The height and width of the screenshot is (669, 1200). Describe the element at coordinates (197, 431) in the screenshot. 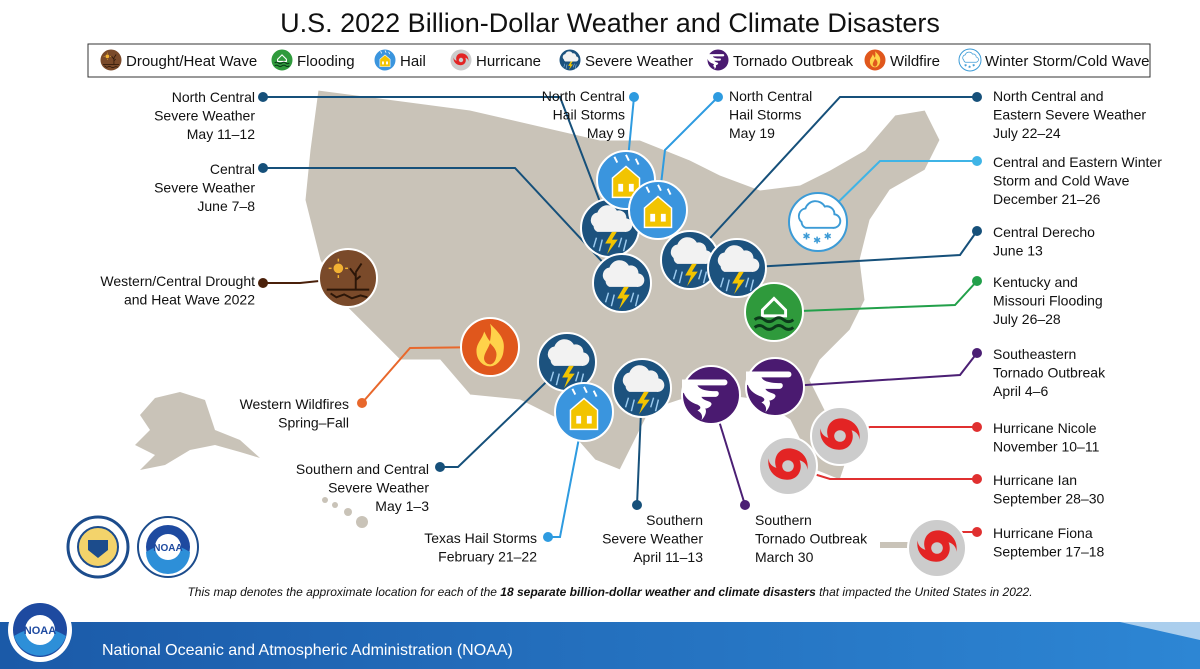

I see `map-alaska` at that location.